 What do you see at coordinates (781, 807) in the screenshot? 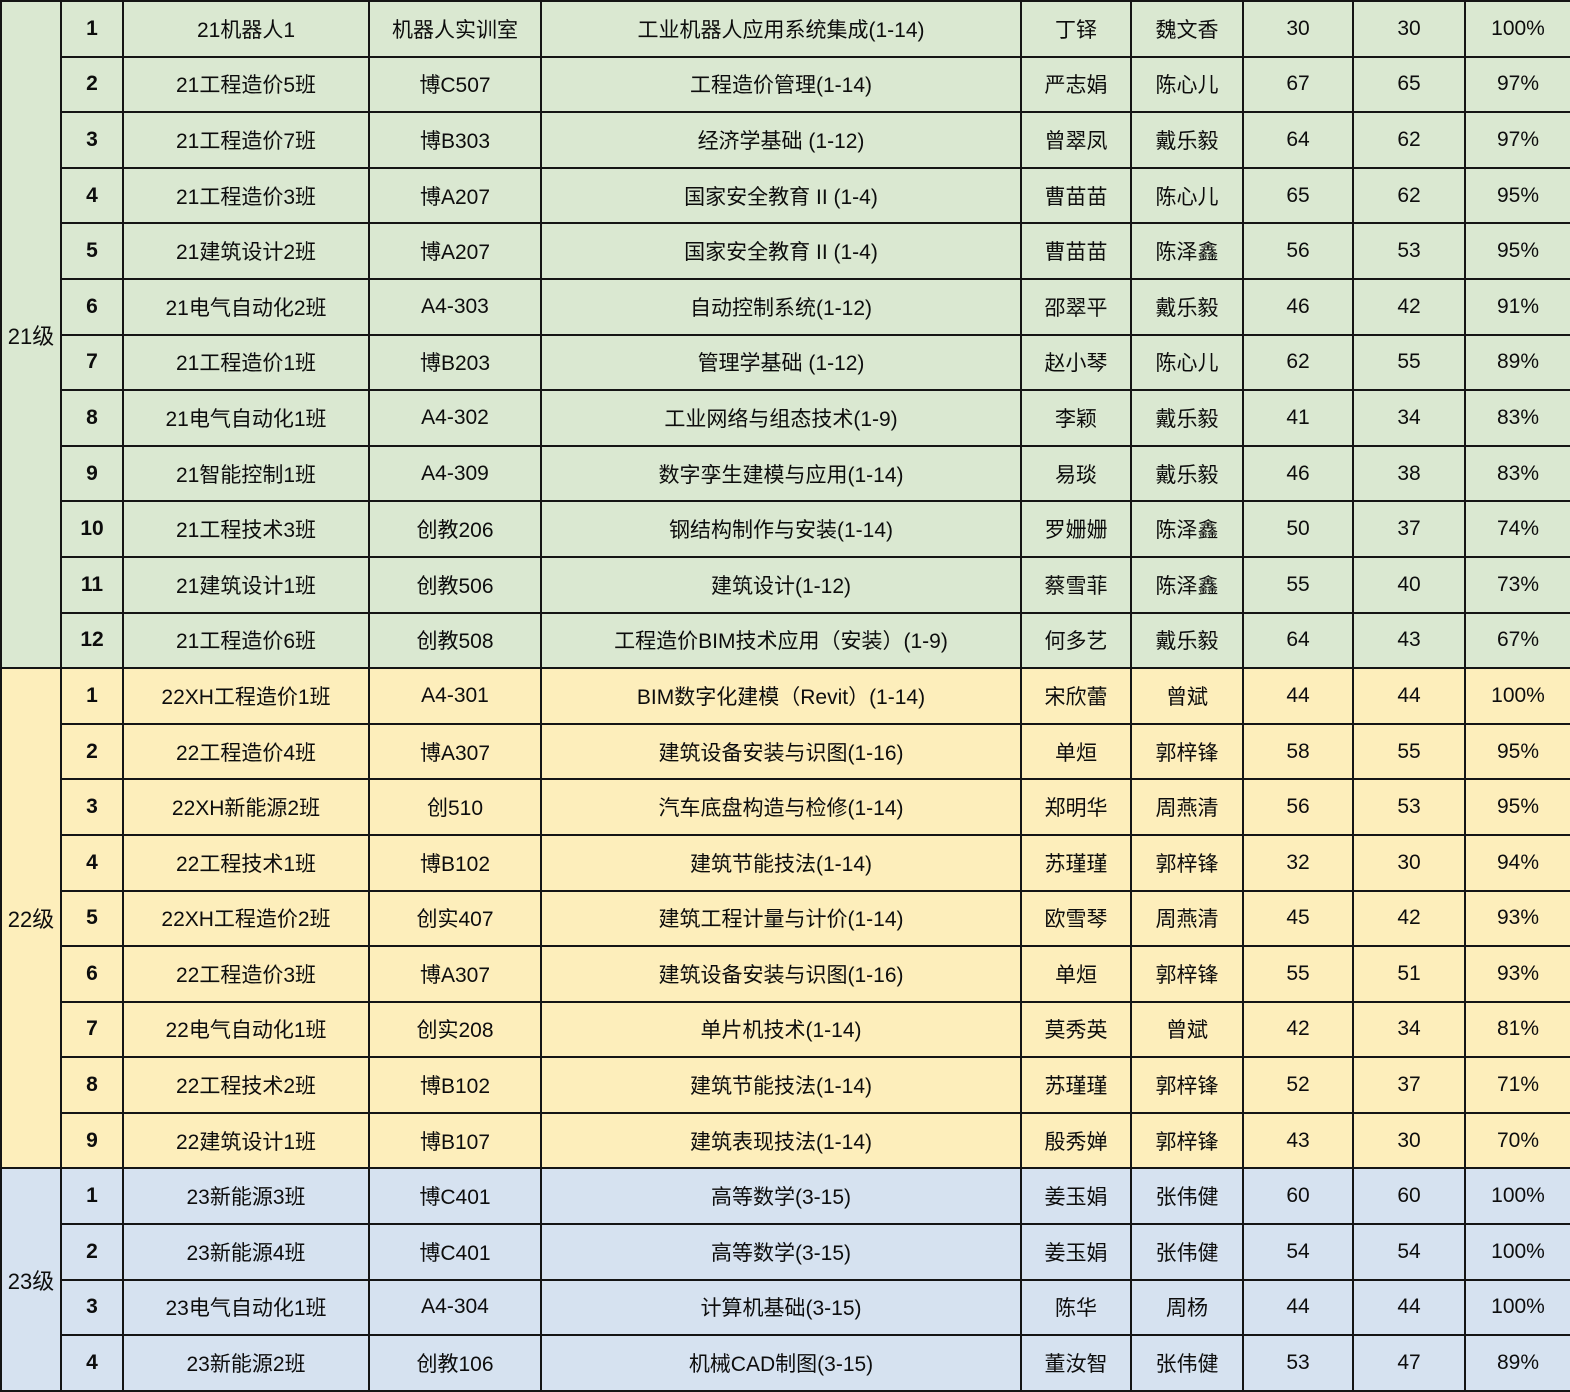
I see `course-cell: 汽车底盘构造与检修(1-14)` at bounding box center [781, 807].